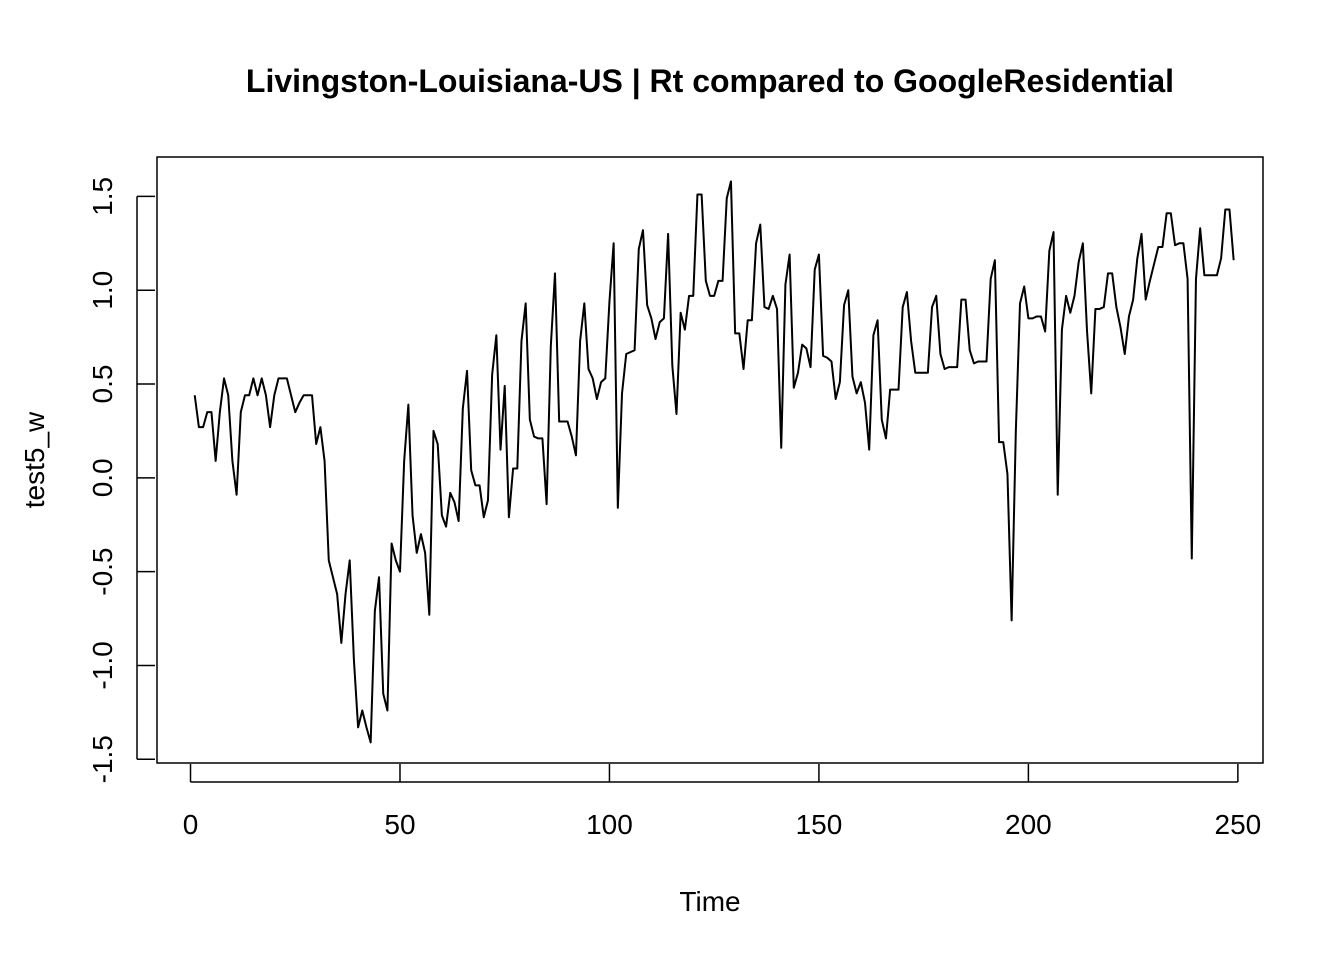  I want to click on x-tick-label: 250, so click(1238, 824).